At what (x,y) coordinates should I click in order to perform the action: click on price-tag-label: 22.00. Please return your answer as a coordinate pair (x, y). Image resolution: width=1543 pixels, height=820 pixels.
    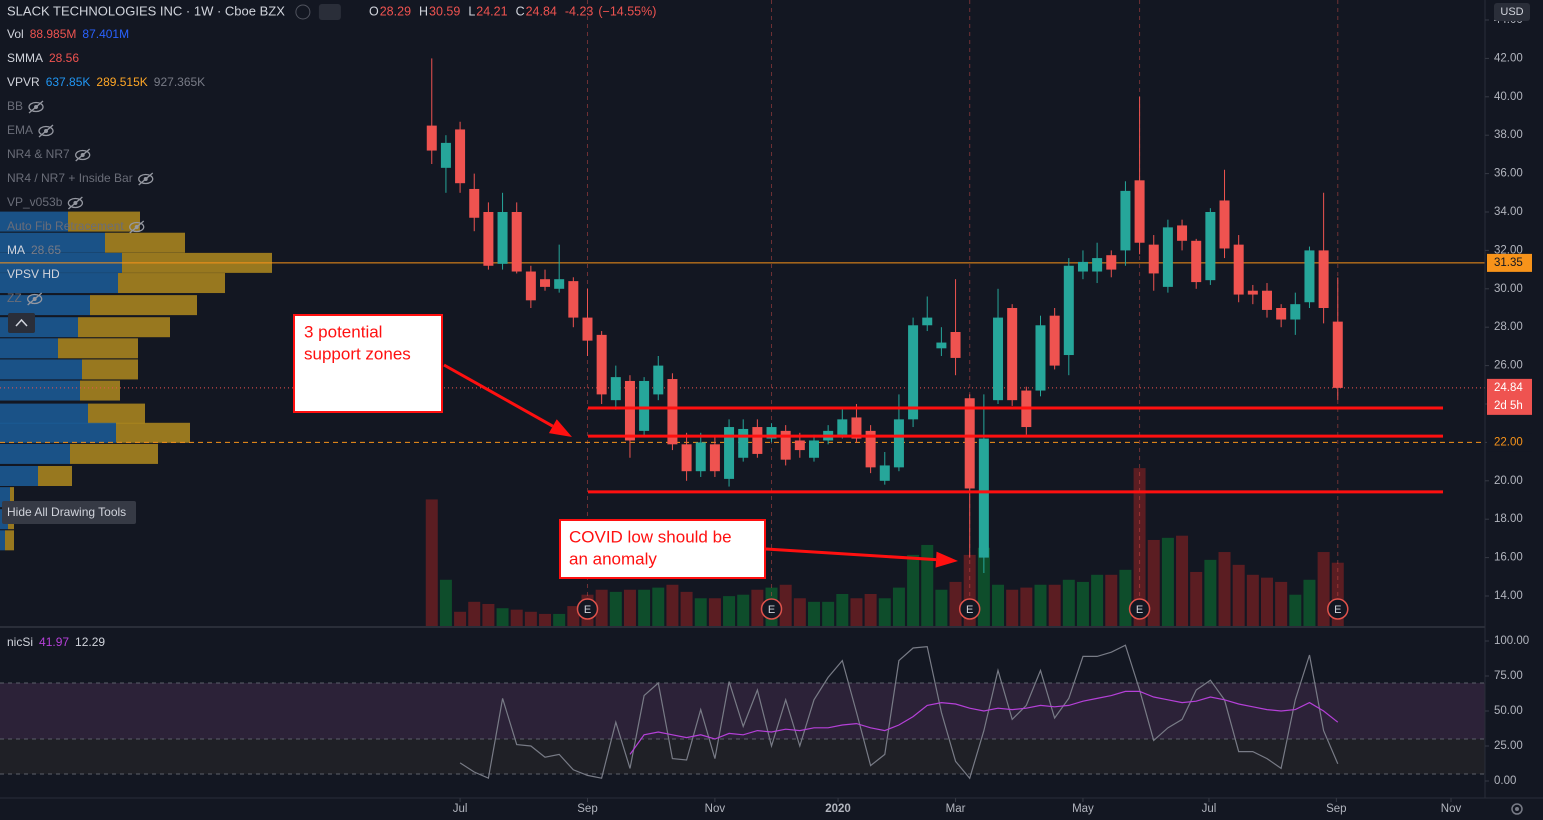
    Looking at the image, I should click on (1508, 442).